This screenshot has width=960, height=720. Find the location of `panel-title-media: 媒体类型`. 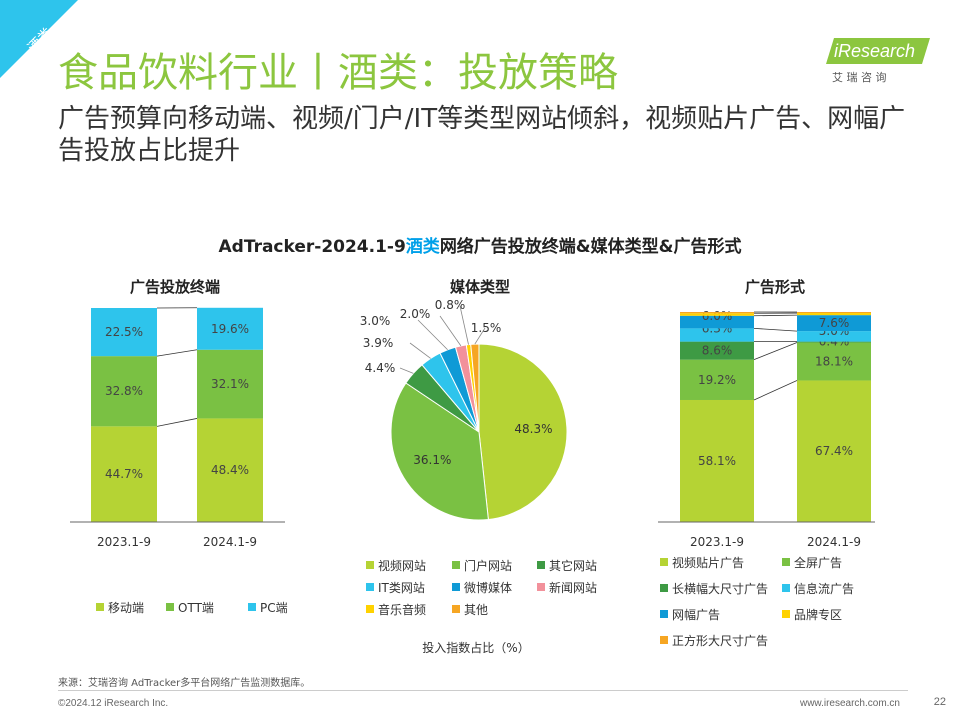

panel-title-media: 媒体类型 is located at coordinates (479, 287).